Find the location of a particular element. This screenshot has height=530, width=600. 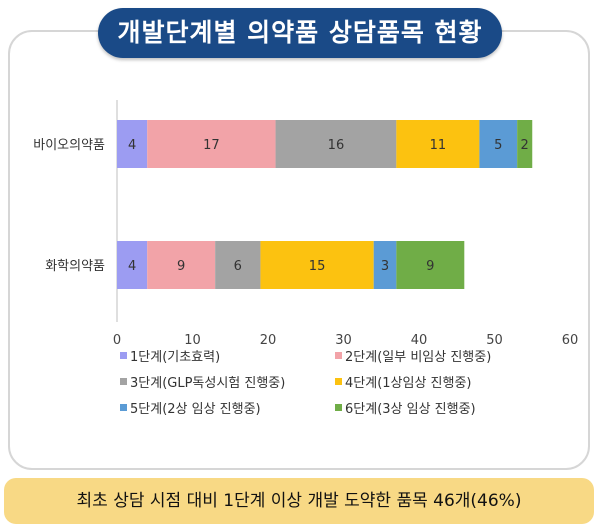

summary-banner: 최초 상담 시점 대비 1단계 이상 개발 도약한 품목 46개(46%) is located at coordinates (299, 501).